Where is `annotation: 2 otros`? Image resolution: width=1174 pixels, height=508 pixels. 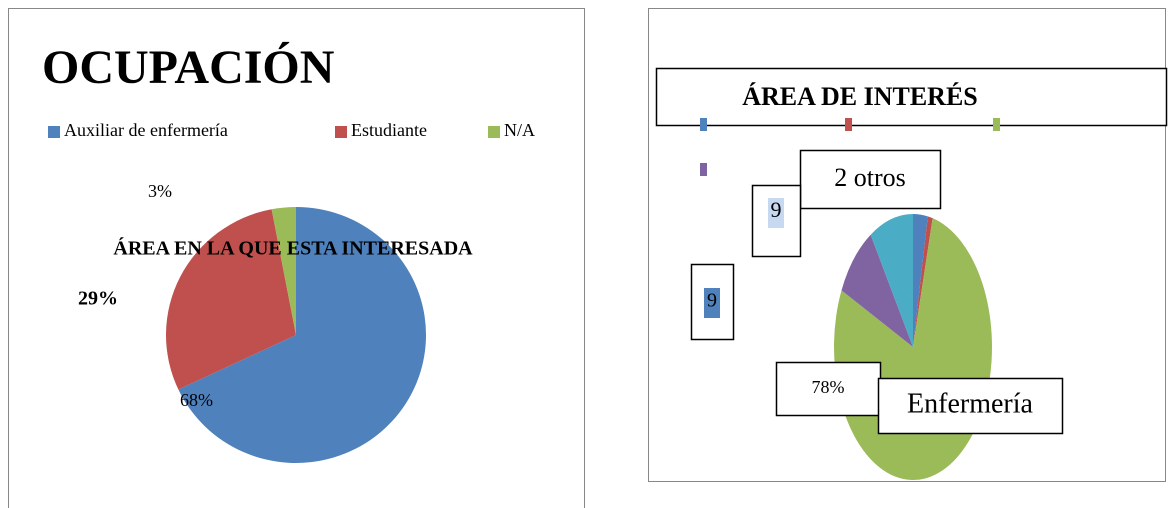 annotation: 2 otros is located at coordinates (870, 177).